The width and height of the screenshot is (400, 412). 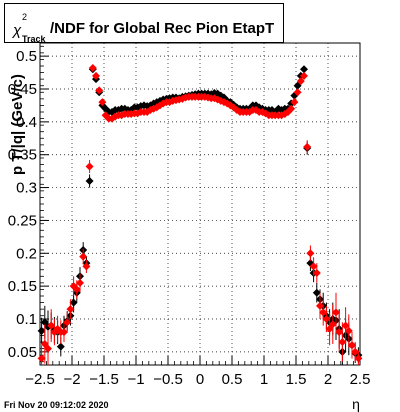 I want to click on y-tick-label: 0.2, so click(x=26, y=253).